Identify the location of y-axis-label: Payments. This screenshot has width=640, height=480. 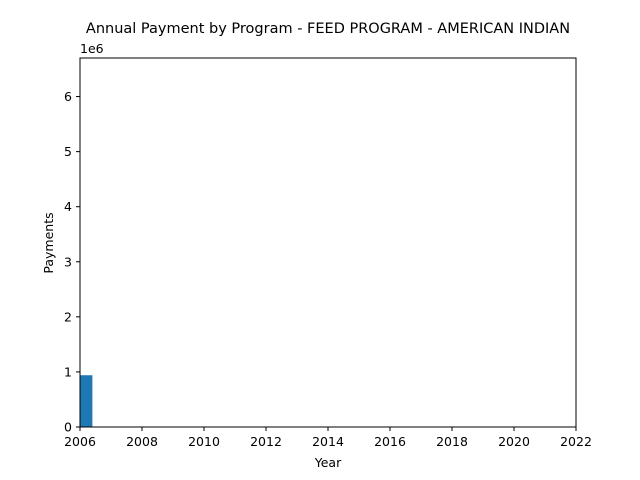
(48, 242).